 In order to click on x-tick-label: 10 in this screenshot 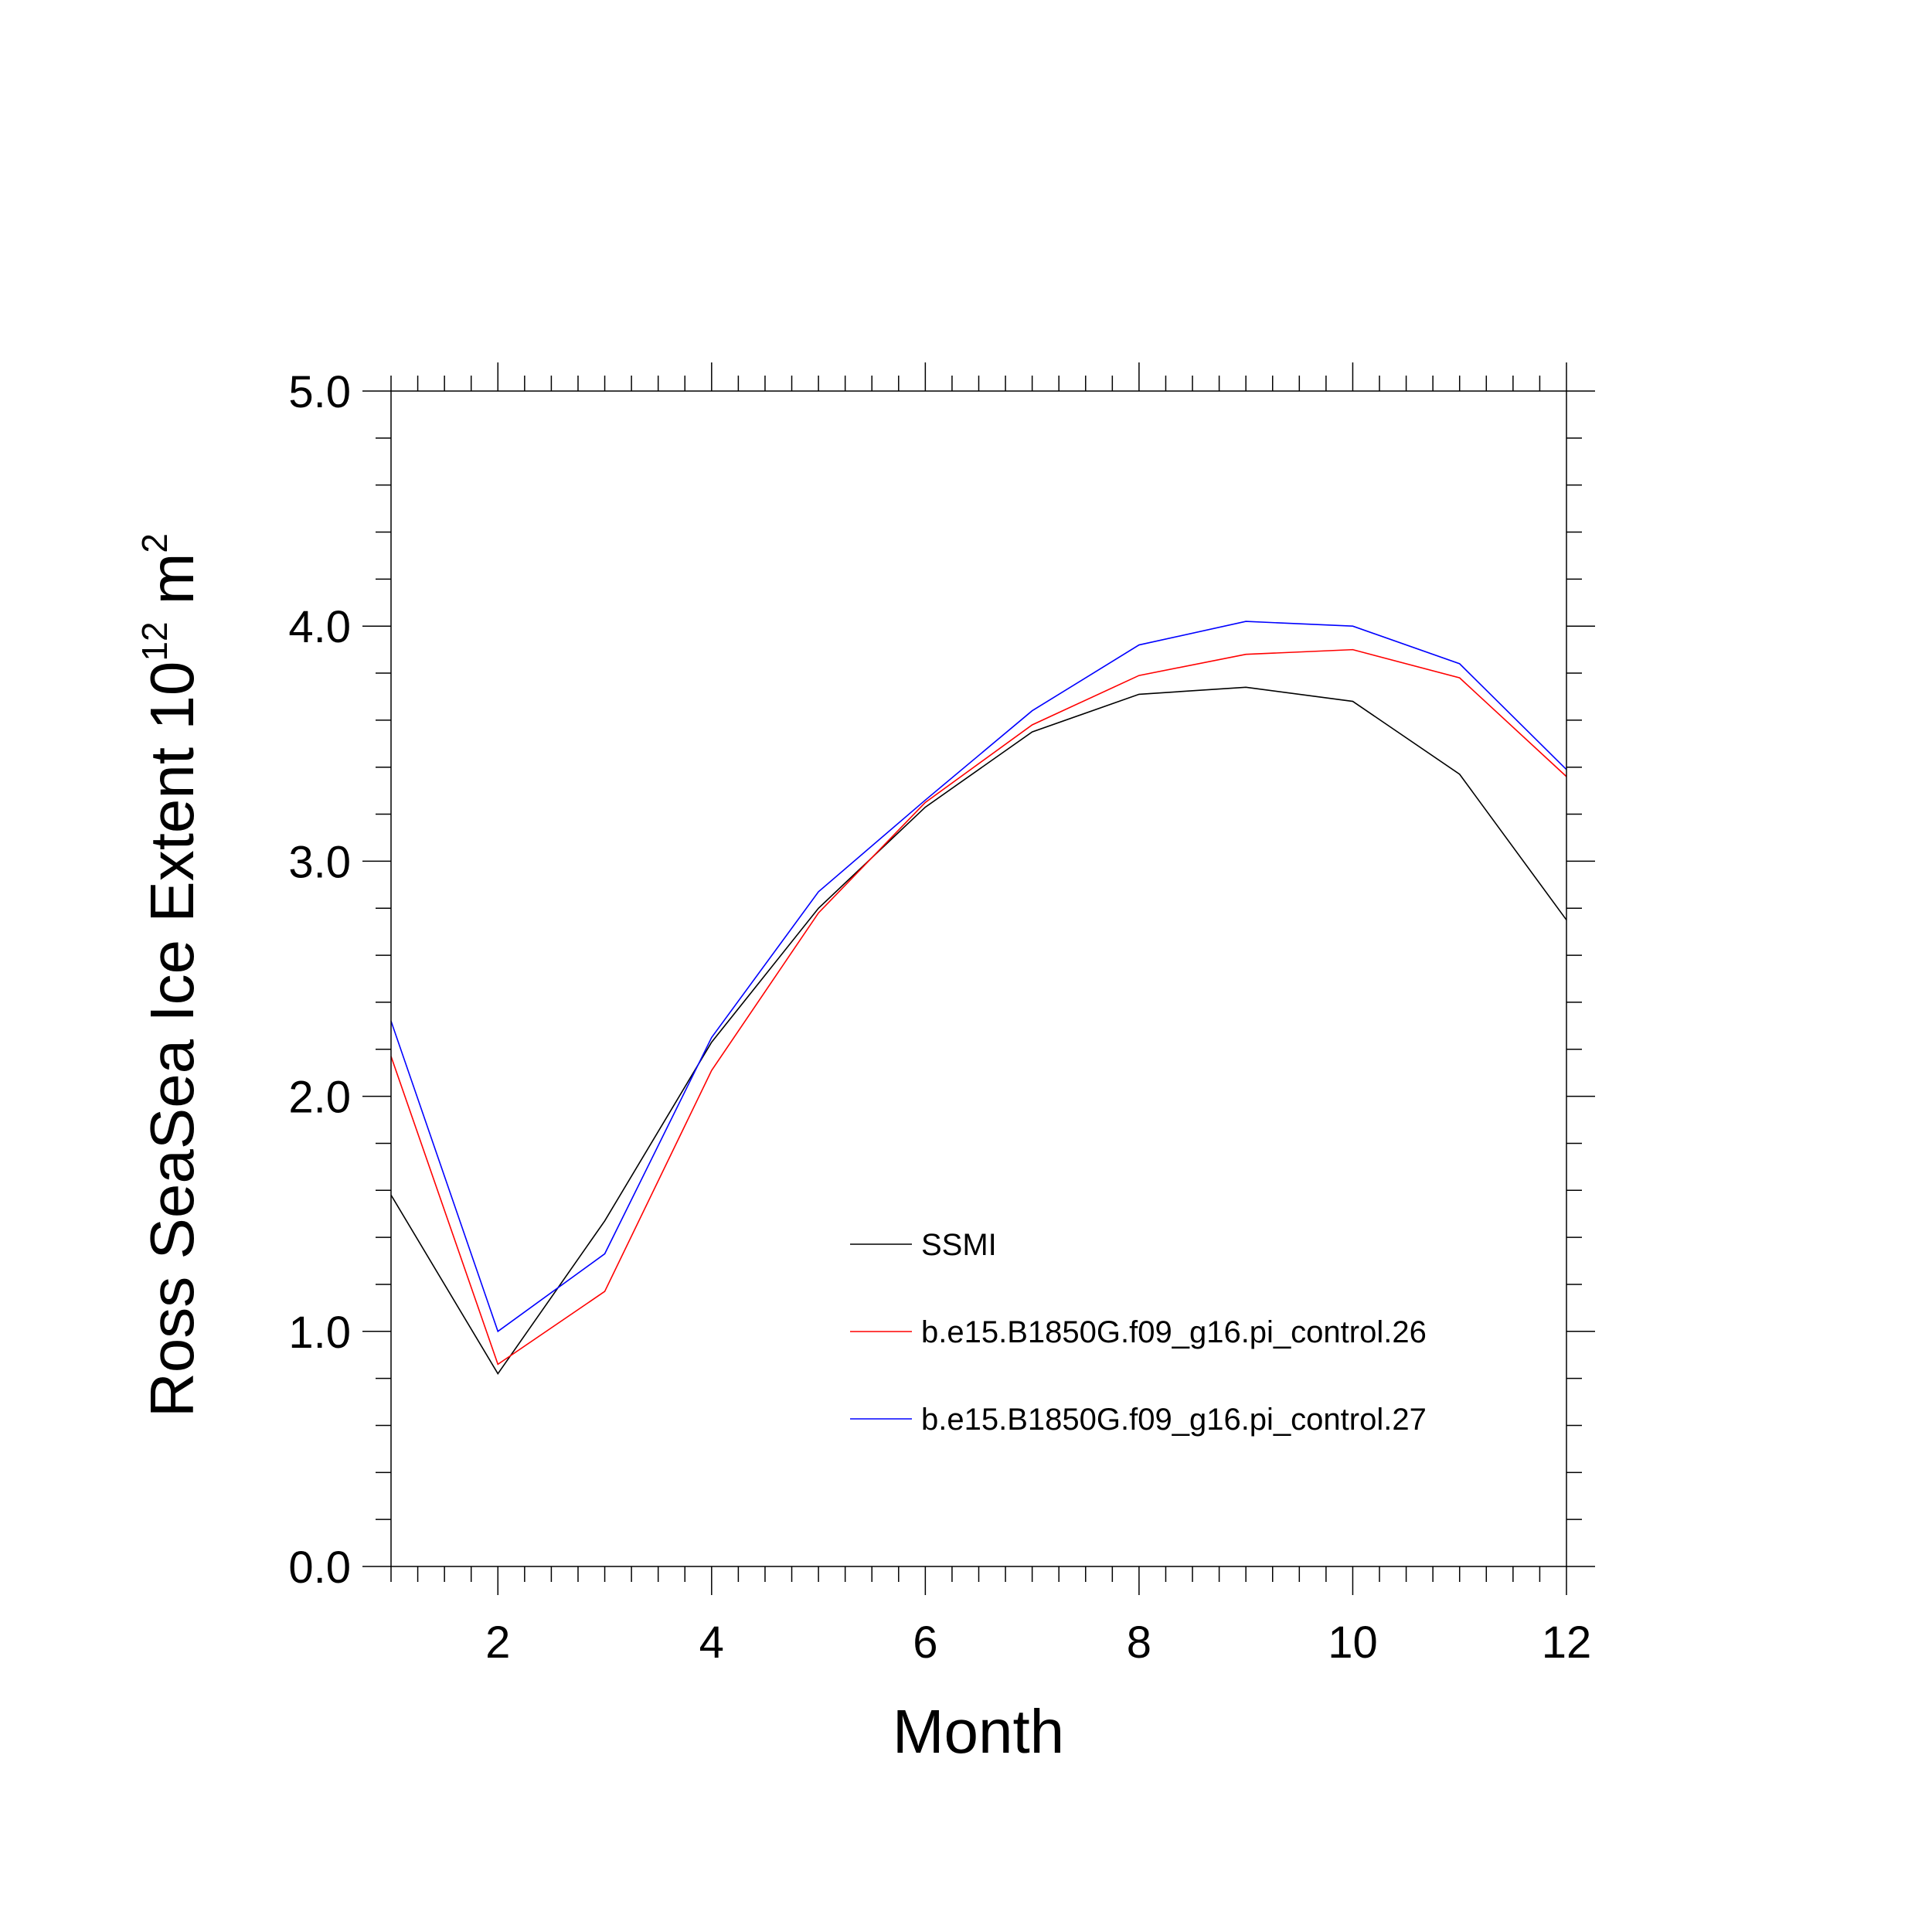, I will do `click(1353, 1643)`.